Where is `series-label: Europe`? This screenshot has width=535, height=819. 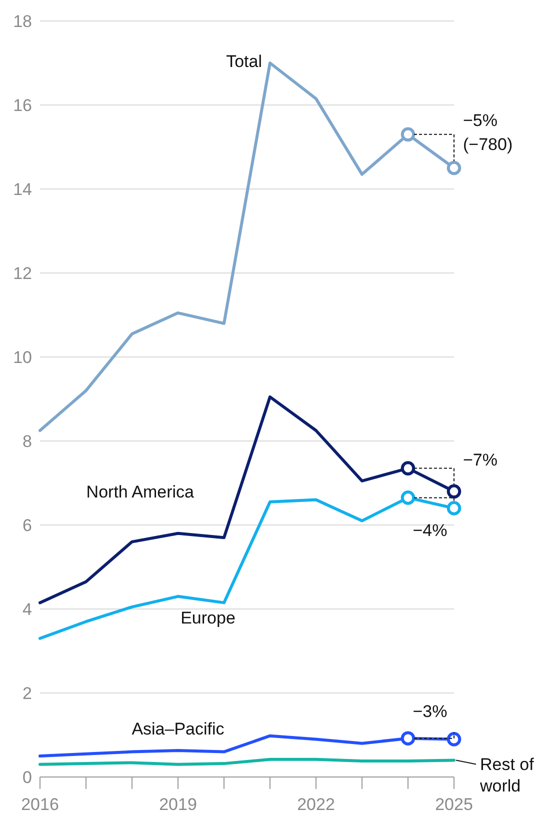 series-label: Europe is located at coordinates (208, 618).